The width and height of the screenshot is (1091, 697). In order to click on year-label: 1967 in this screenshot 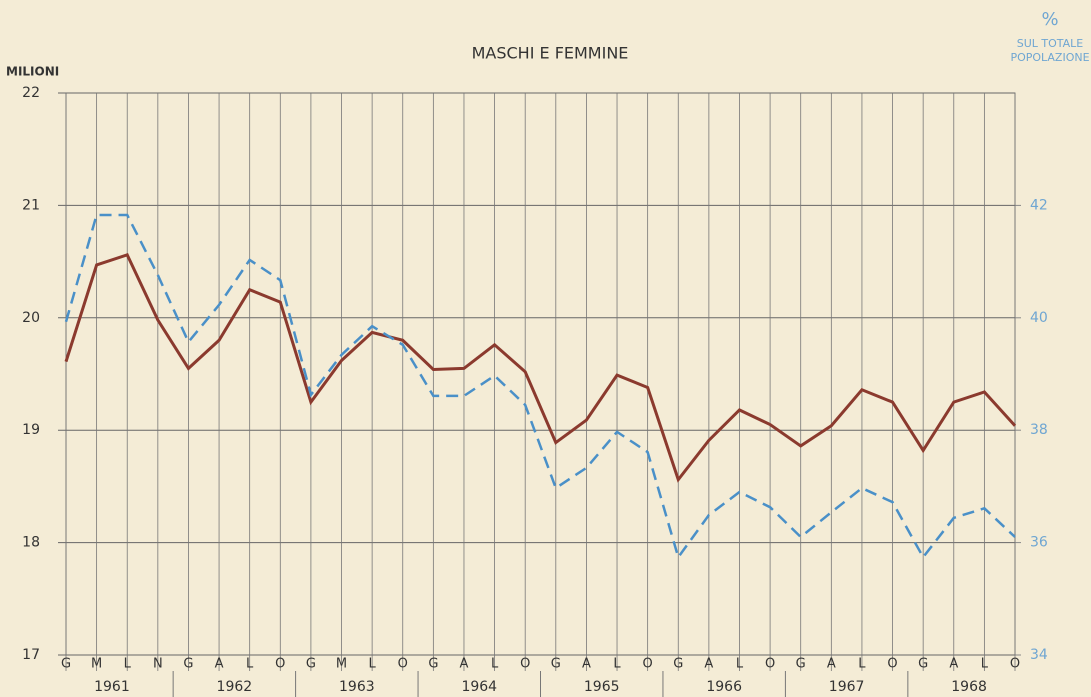, I will do `click(847, 687)`.